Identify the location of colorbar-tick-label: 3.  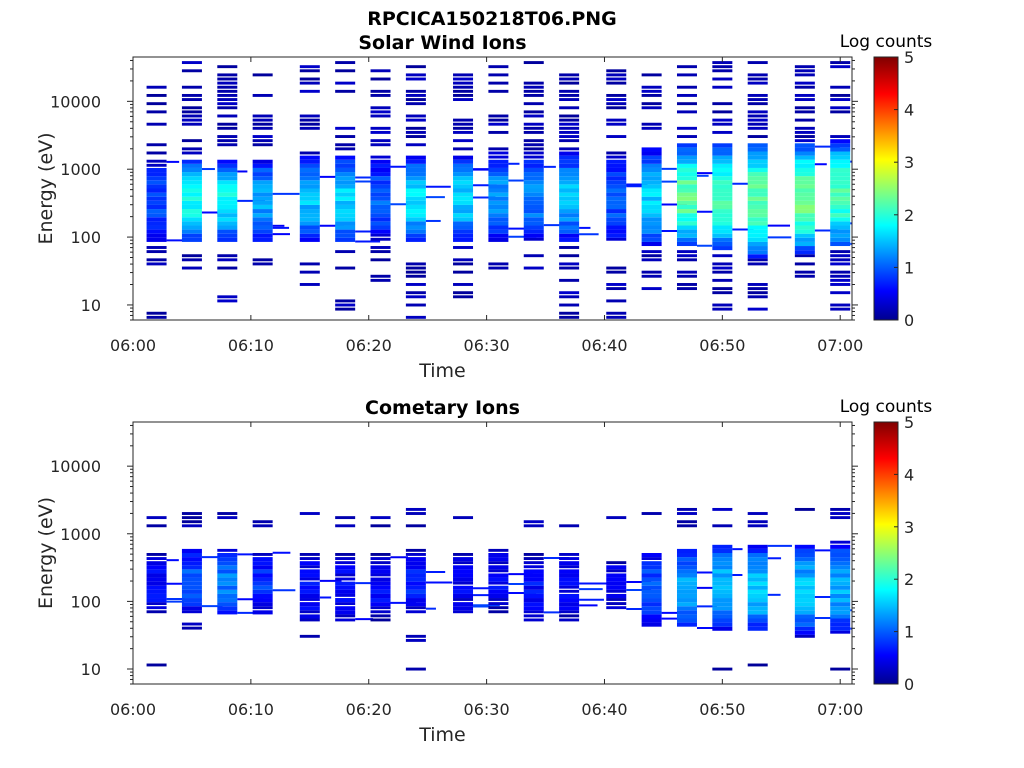
(909, 162).